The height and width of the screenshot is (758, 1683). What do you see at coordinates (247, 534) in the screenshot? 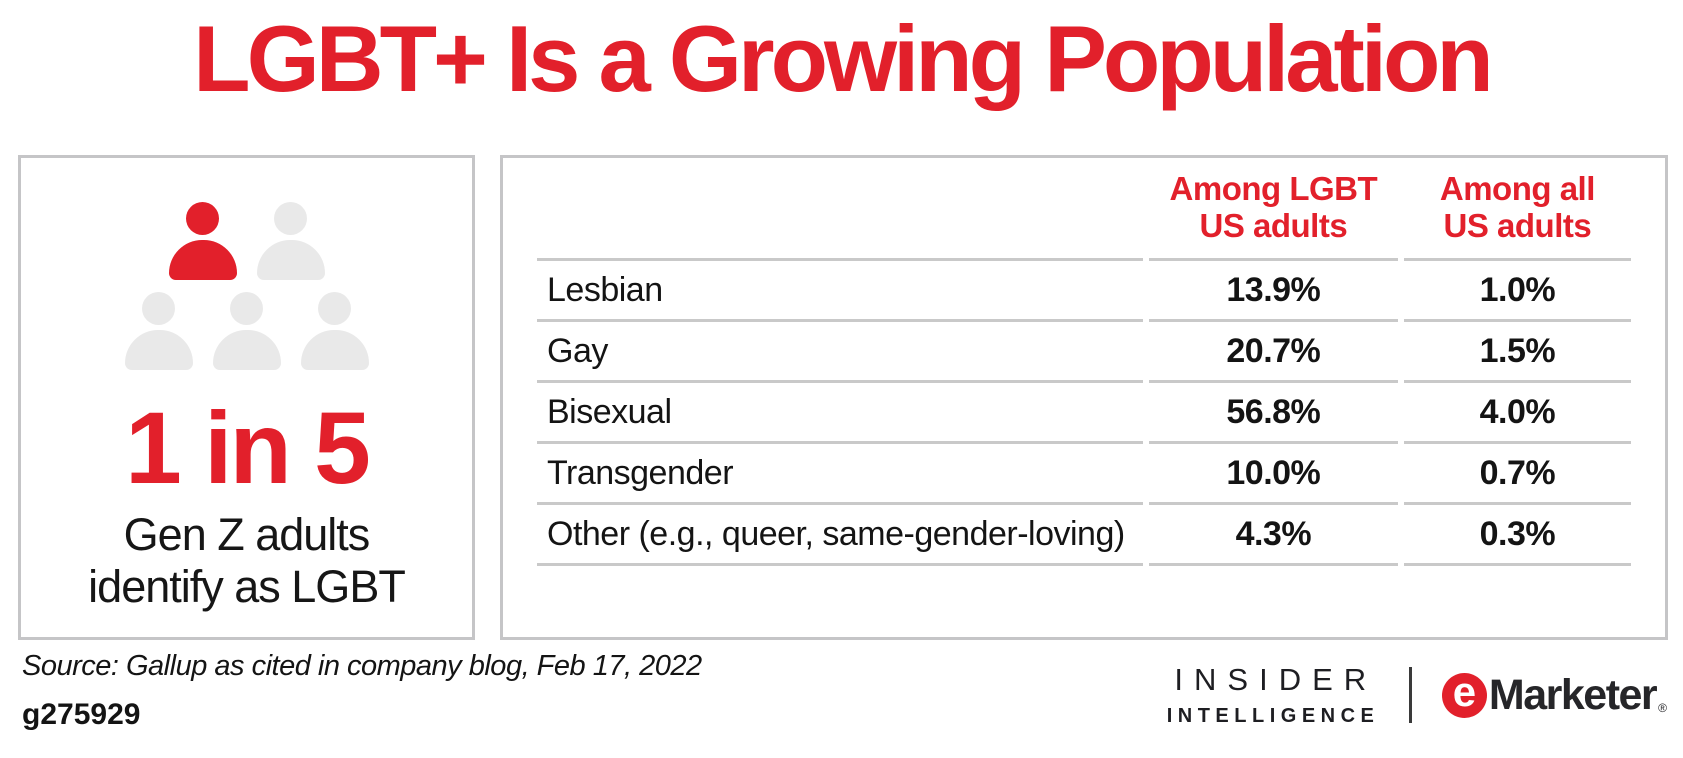
I see `stat-description-line1: Gen Z adults` at bounding box center [247, 534].